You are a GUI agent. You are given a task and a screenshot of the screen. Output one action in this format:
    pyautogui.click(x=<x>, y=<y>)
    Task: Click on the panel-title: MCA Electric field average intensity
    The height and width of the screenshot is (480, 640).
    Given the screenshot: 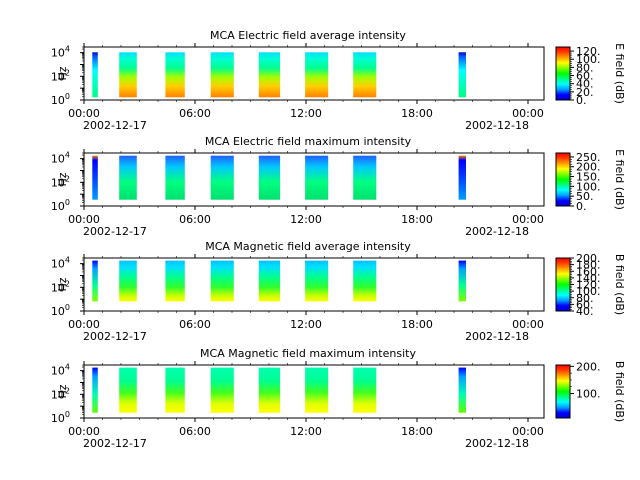 What is the action you would take?
    pyautogui.click(x=308, y=35)
    